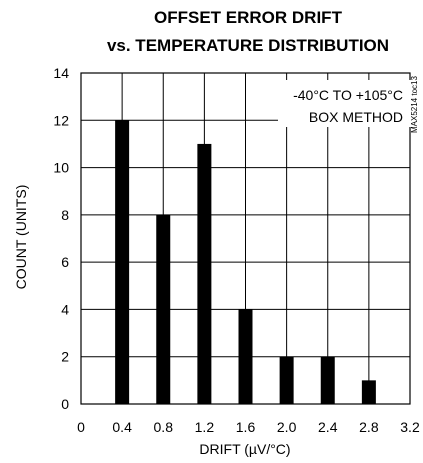  I want to click on x-tick-label: 3.2, so click(410, 427).